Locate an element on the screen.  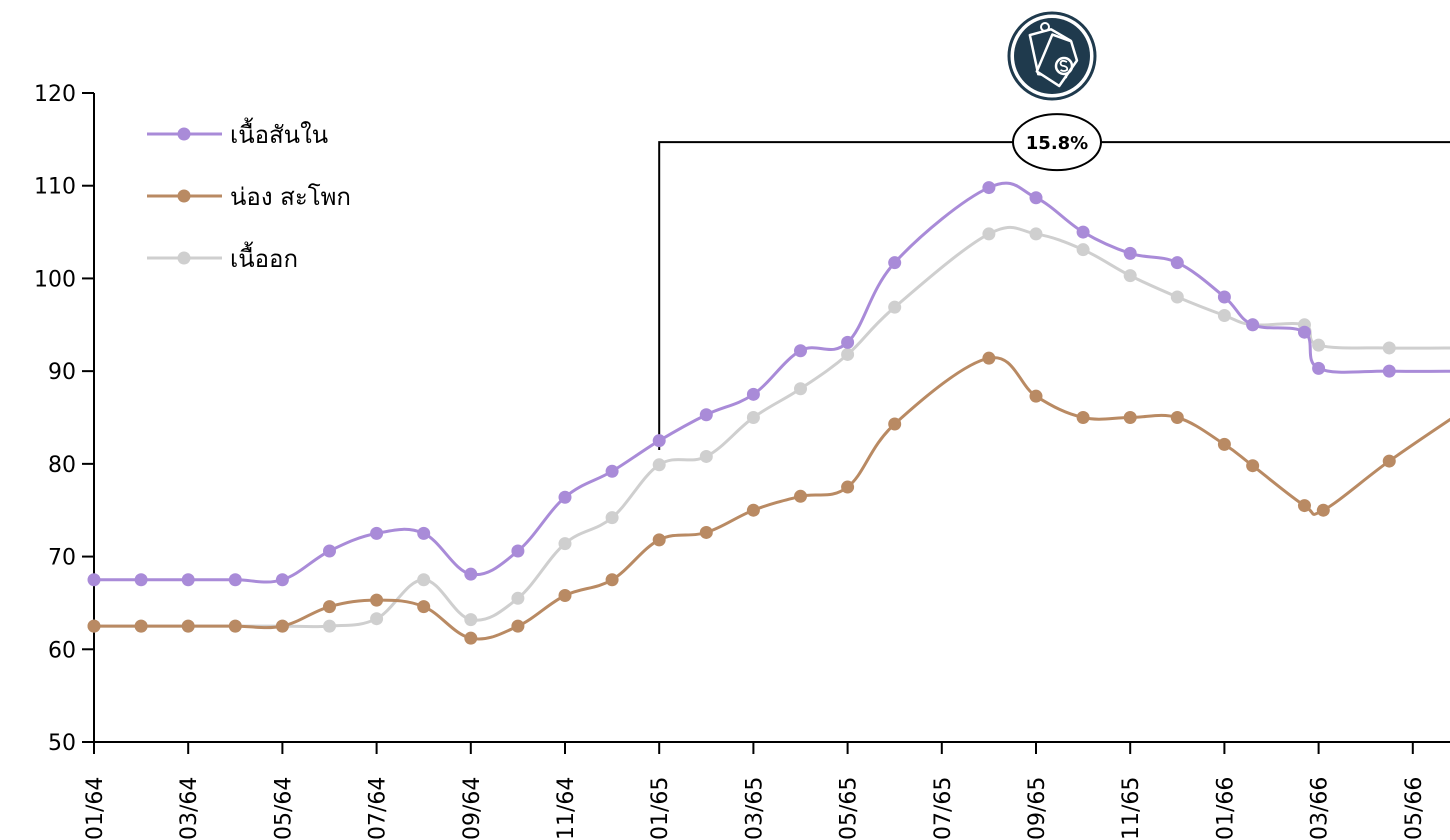
x-tick-label: 03/64 is located at coordinates (189, 808).